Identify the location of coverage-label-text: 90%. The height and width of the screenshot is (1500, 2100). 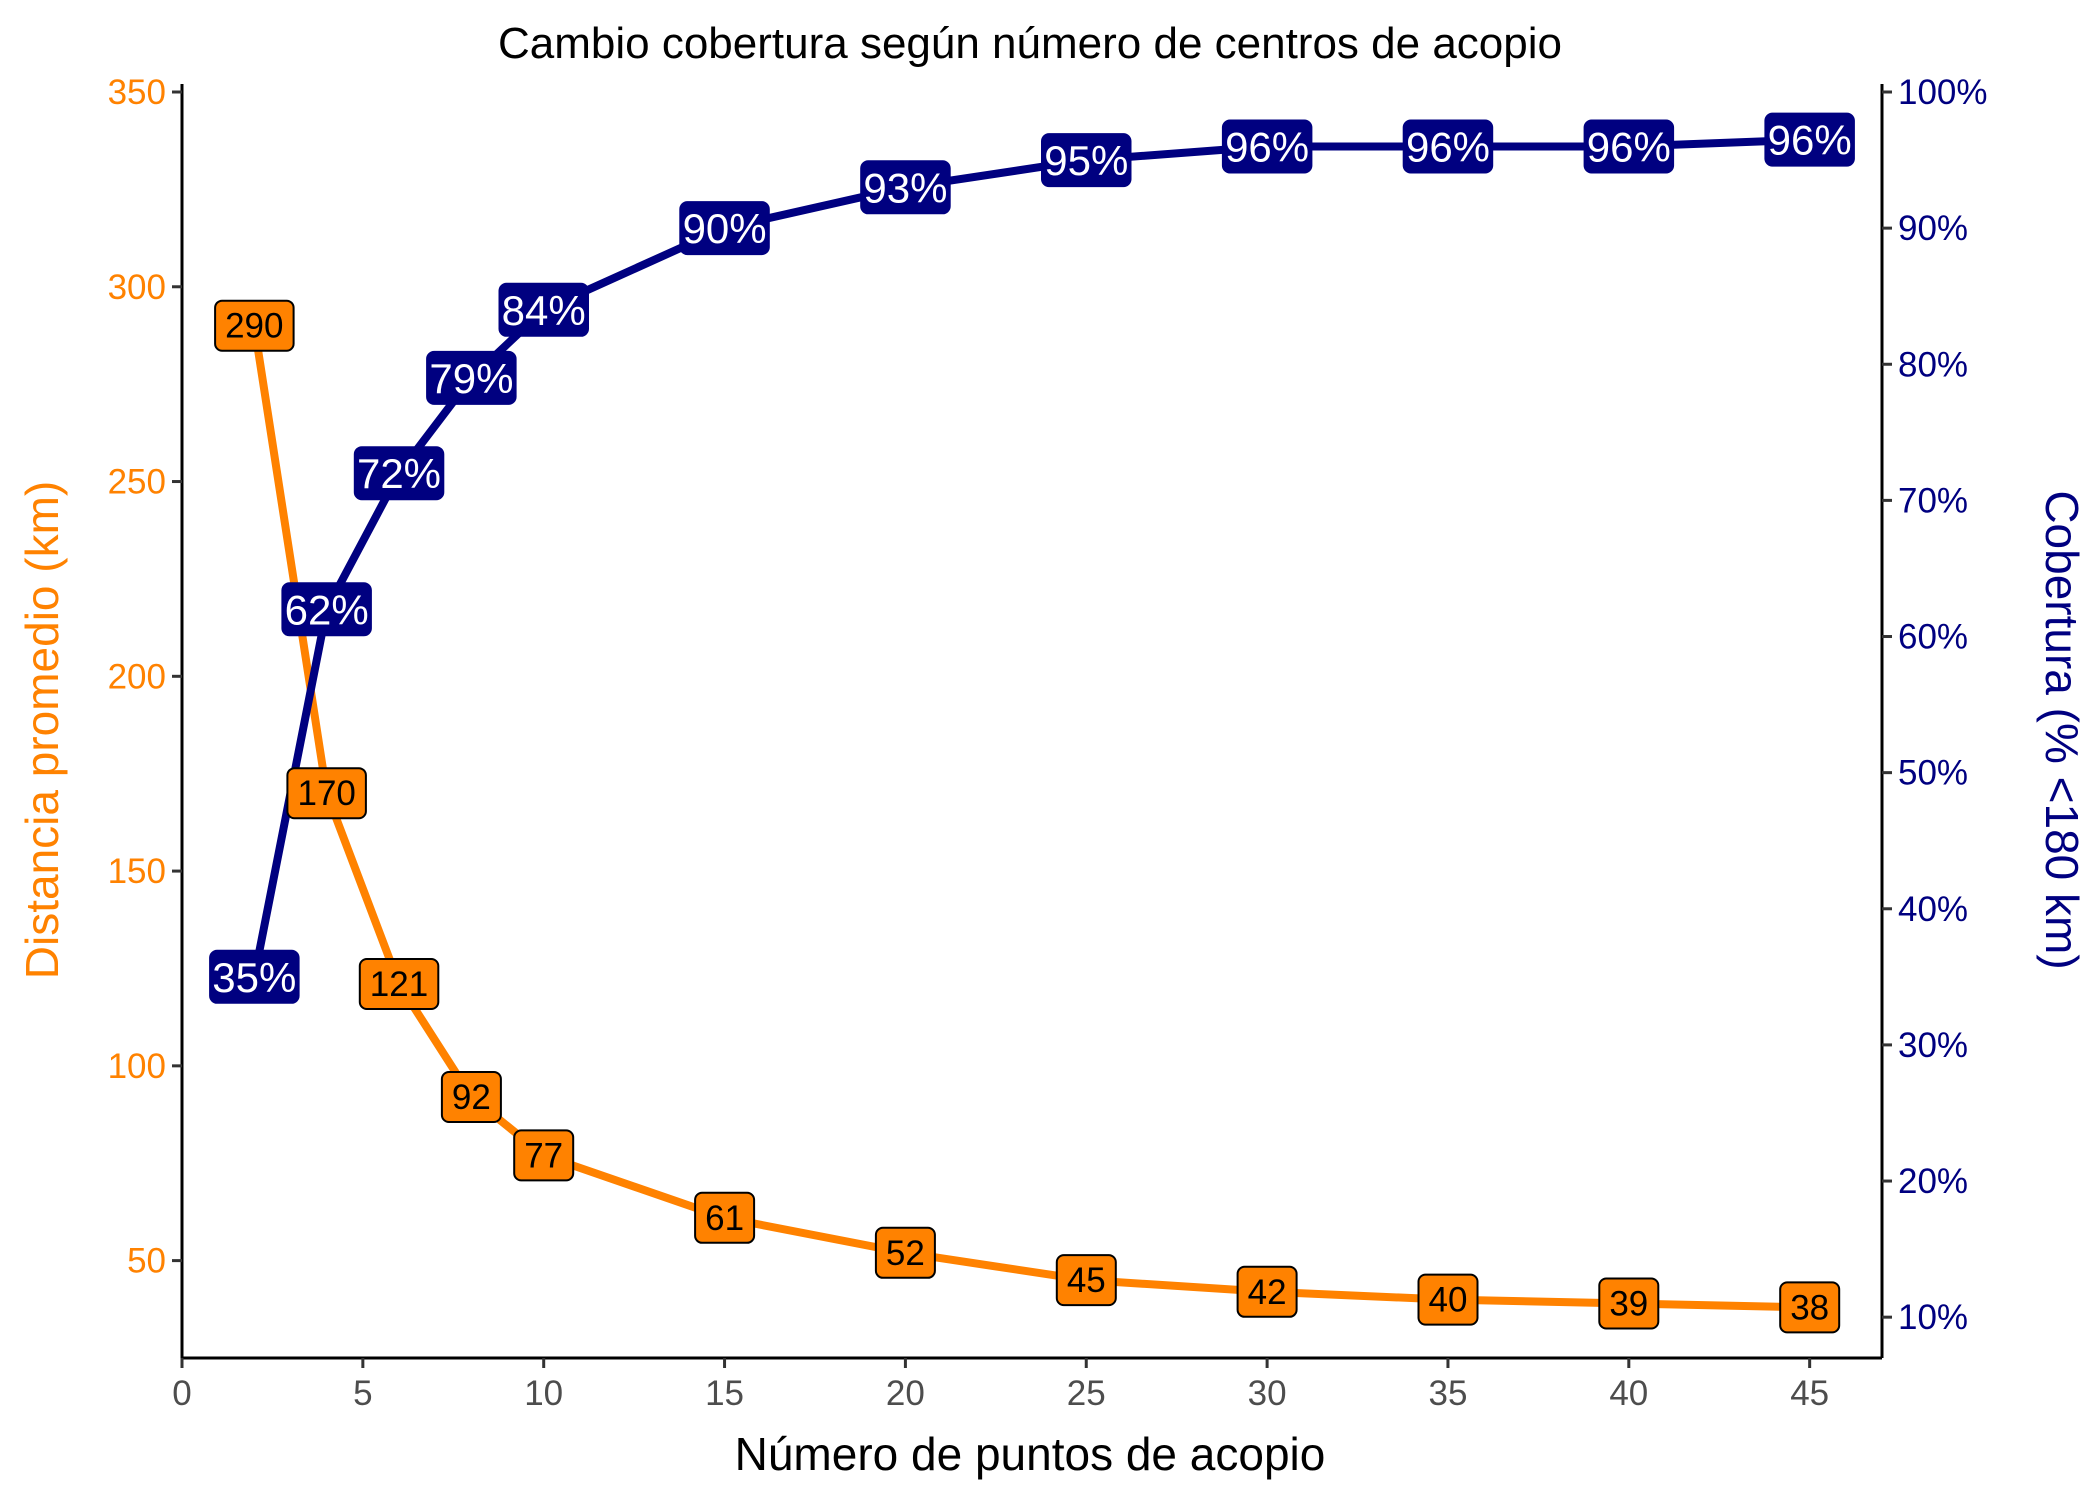
(725, 228).